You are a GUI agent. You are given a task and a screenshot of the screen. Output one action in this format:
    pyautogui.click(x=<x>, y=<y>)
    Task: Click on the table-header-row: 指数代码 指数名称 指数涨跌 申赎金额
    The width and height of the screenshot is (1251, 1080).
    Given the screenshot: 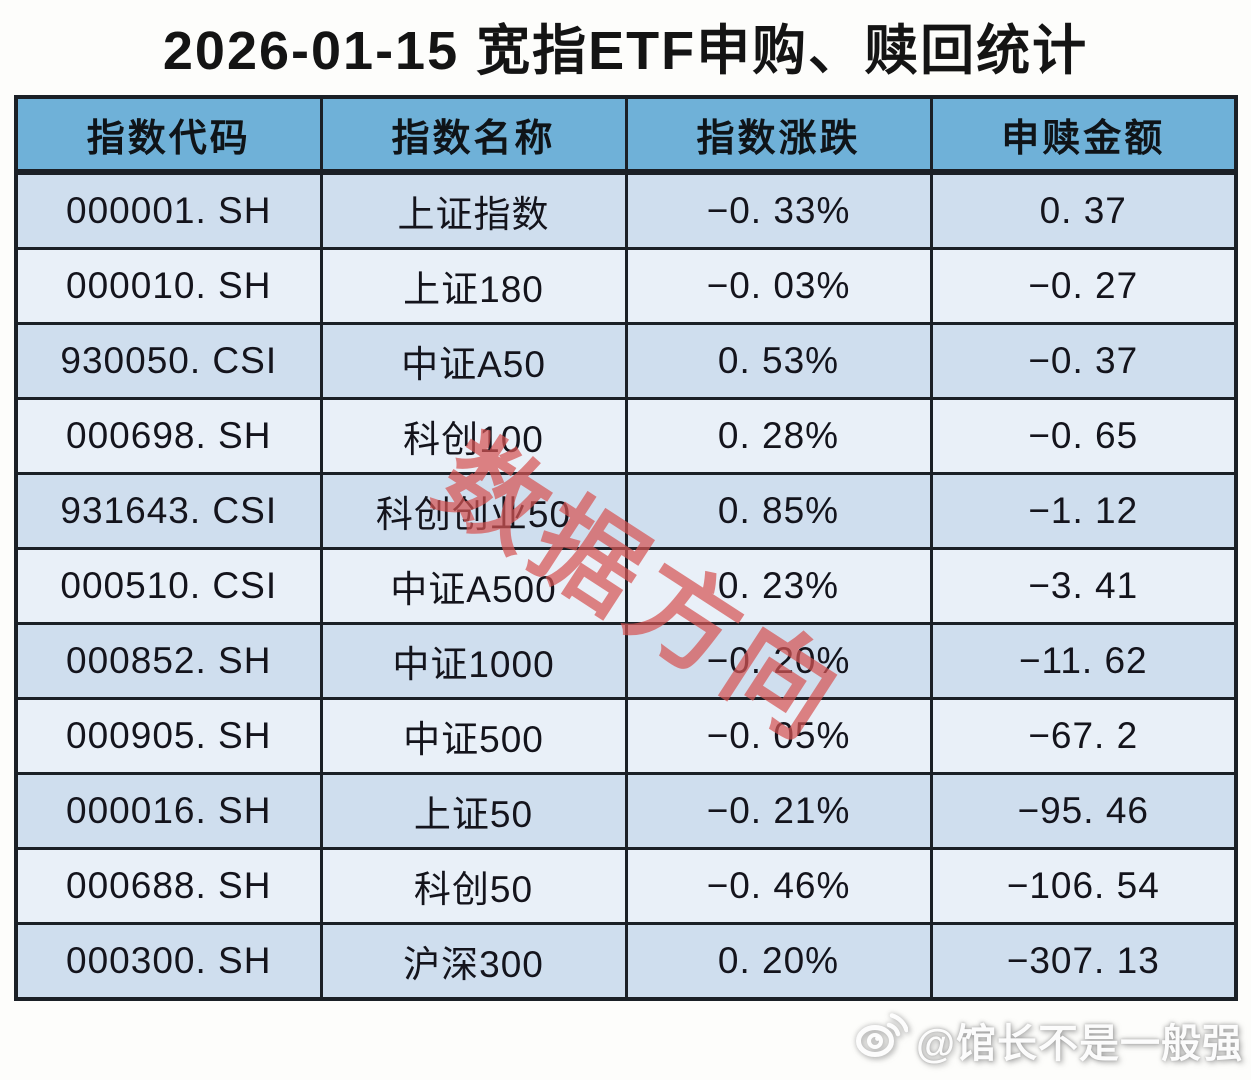 What is the action you would take?
    pyautogui.click(x=626, y=135)
    